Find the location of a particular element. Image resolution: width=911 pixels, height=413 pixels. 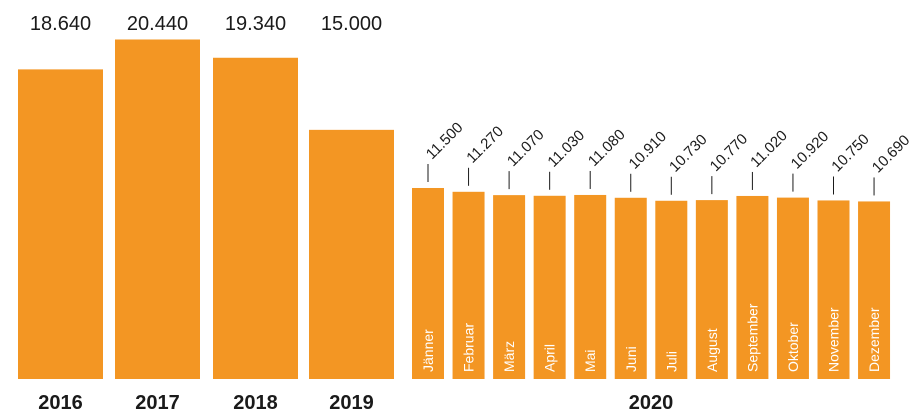

month-name-8: August is located at coordinates (712, 350).